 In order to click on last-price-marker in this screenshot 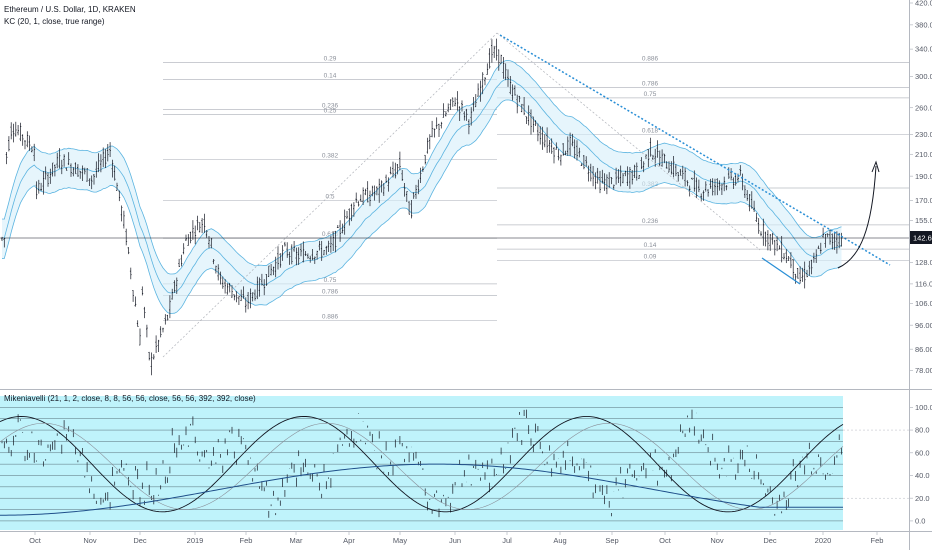, I will do `click(921, 237)`.